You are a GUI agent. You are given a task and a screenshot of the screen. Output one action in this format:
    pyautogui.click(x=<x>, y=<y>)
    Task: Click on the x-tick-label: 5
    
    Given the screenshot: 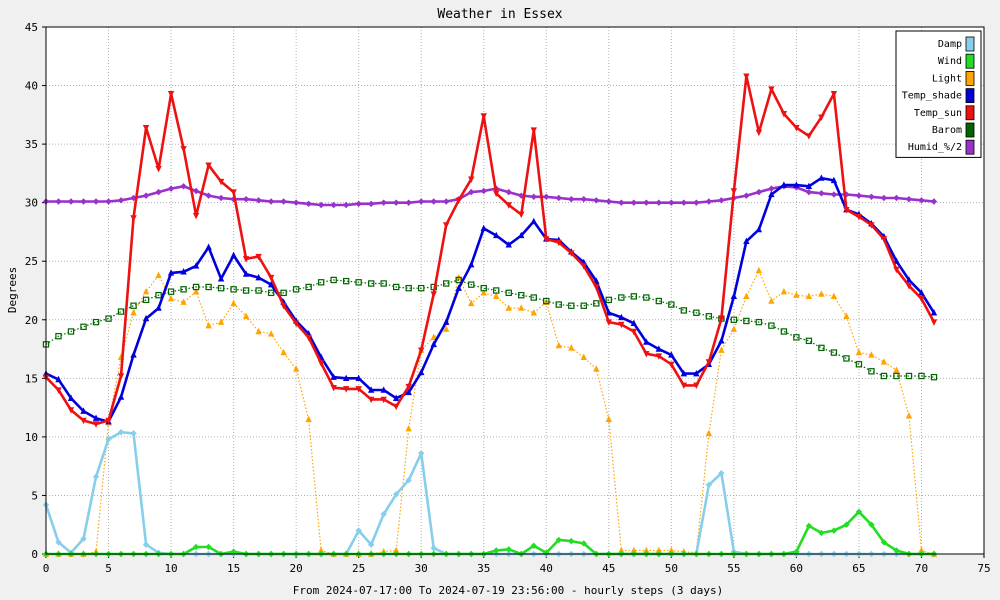 What is the action you would take?
    pyautogui.click(x=108, y=568)
    